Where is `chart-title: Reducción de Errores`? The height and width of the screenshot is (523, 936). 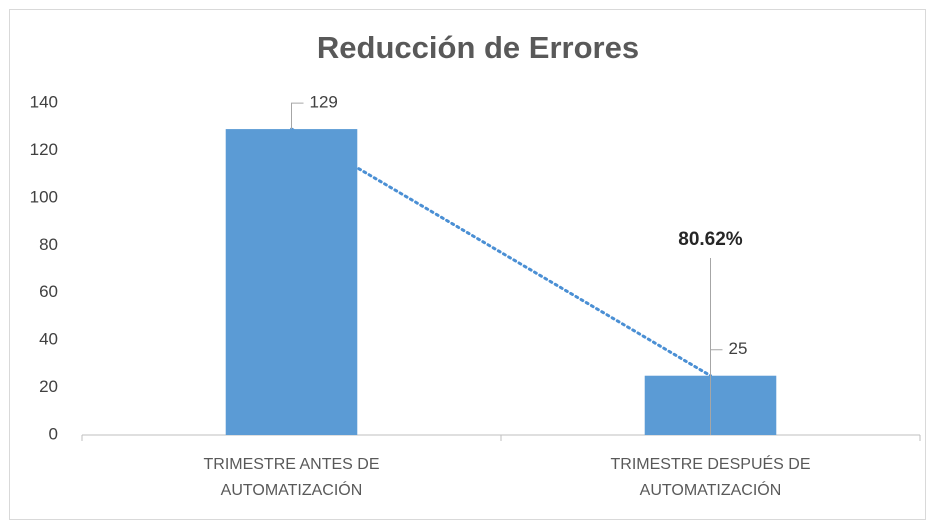 chart-title: Reducción de Errores is located at coordinates (478, 47).